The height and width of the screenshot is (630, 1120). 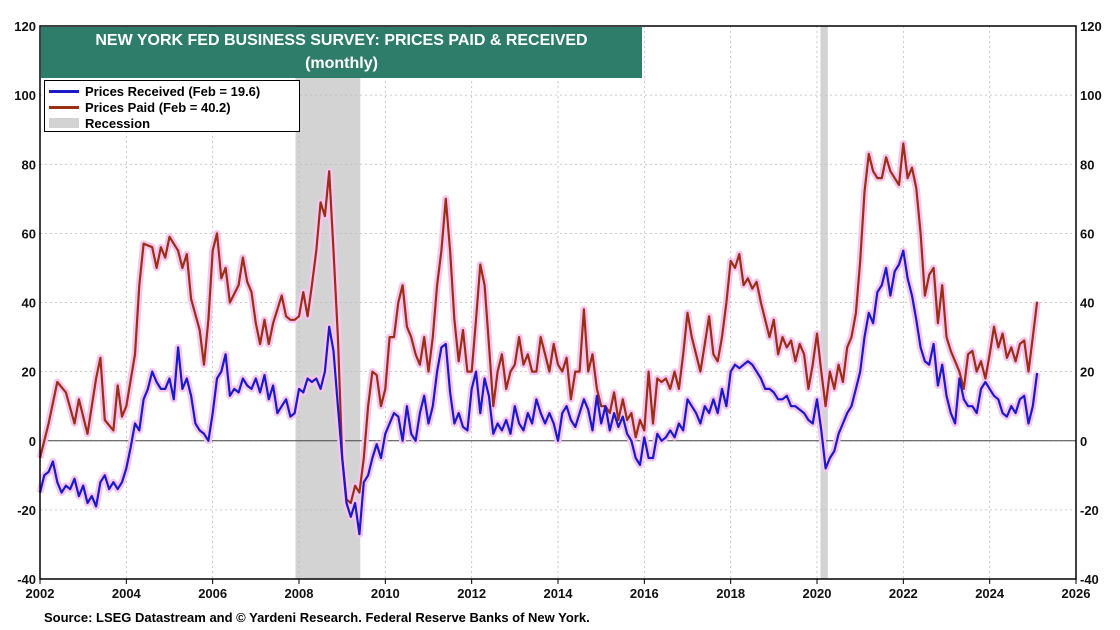 I want to click on legend-item-recession: Recession, so click(x=174, y=123).